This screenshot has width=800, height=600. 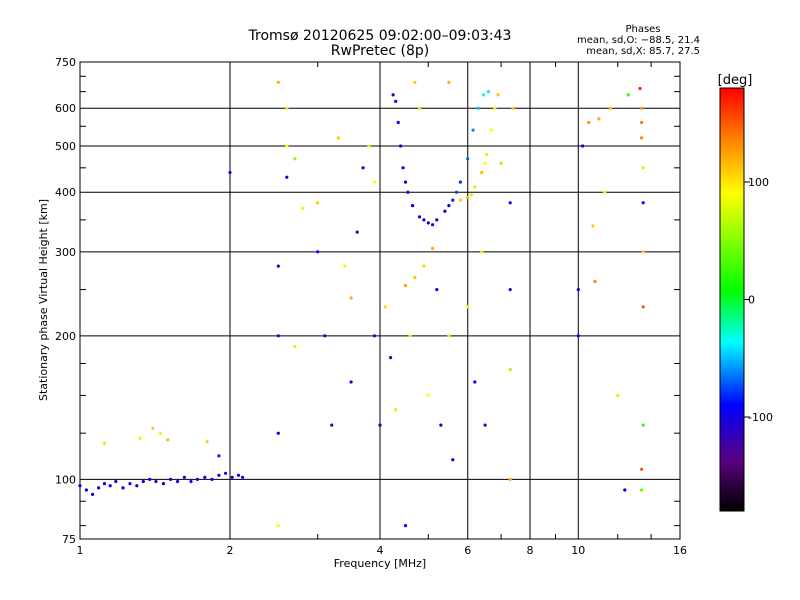 What do you see at coordinates (758, 182) in the screenshot?
I see `colorbar-tick-label: 100` at bounding box center [758, 182].